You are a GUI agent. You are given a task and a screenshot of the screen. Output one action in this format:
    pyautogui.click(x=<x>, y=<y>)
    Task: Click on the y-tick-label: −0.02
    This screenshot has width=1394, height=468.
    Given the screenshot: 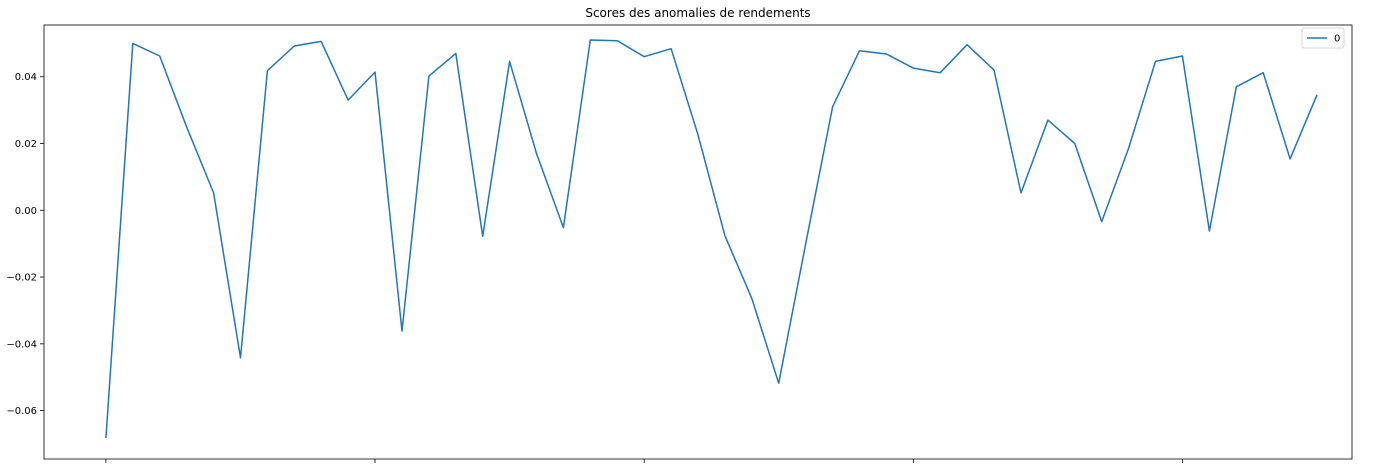 What is the action you would take?
    pyautogui.click(x=21, y=278)
    